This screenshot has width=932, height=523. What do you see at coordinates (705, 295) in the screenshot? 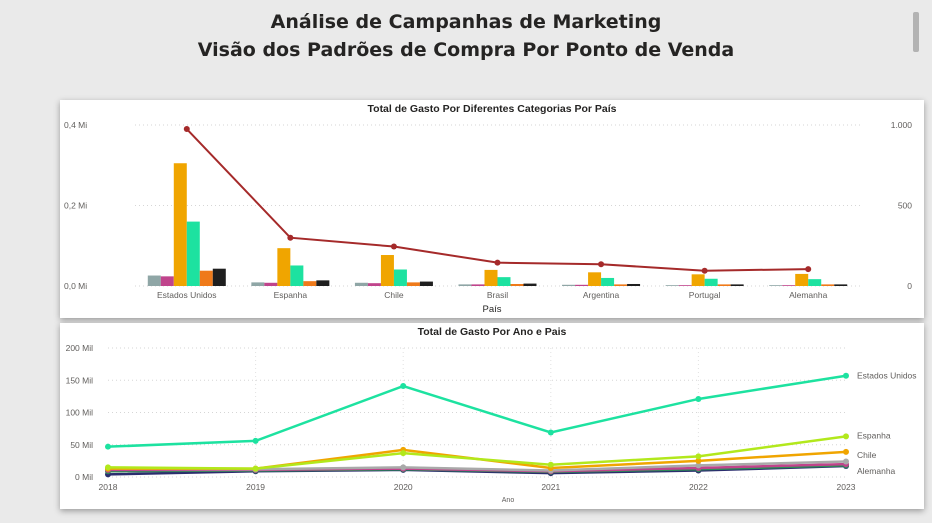
I see `x-tick-label: Portugal` at bounding box center [705, 295].